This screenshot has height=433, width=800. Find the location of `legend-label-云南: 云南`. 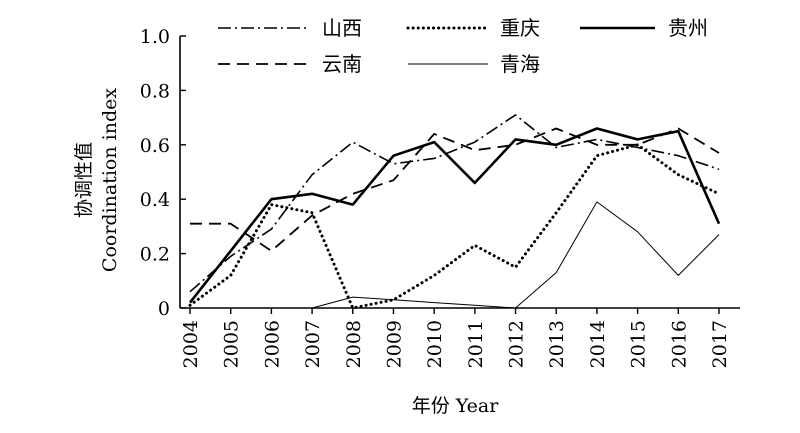

legend-label-云南: 云南 is located at coordinates (342, 64).